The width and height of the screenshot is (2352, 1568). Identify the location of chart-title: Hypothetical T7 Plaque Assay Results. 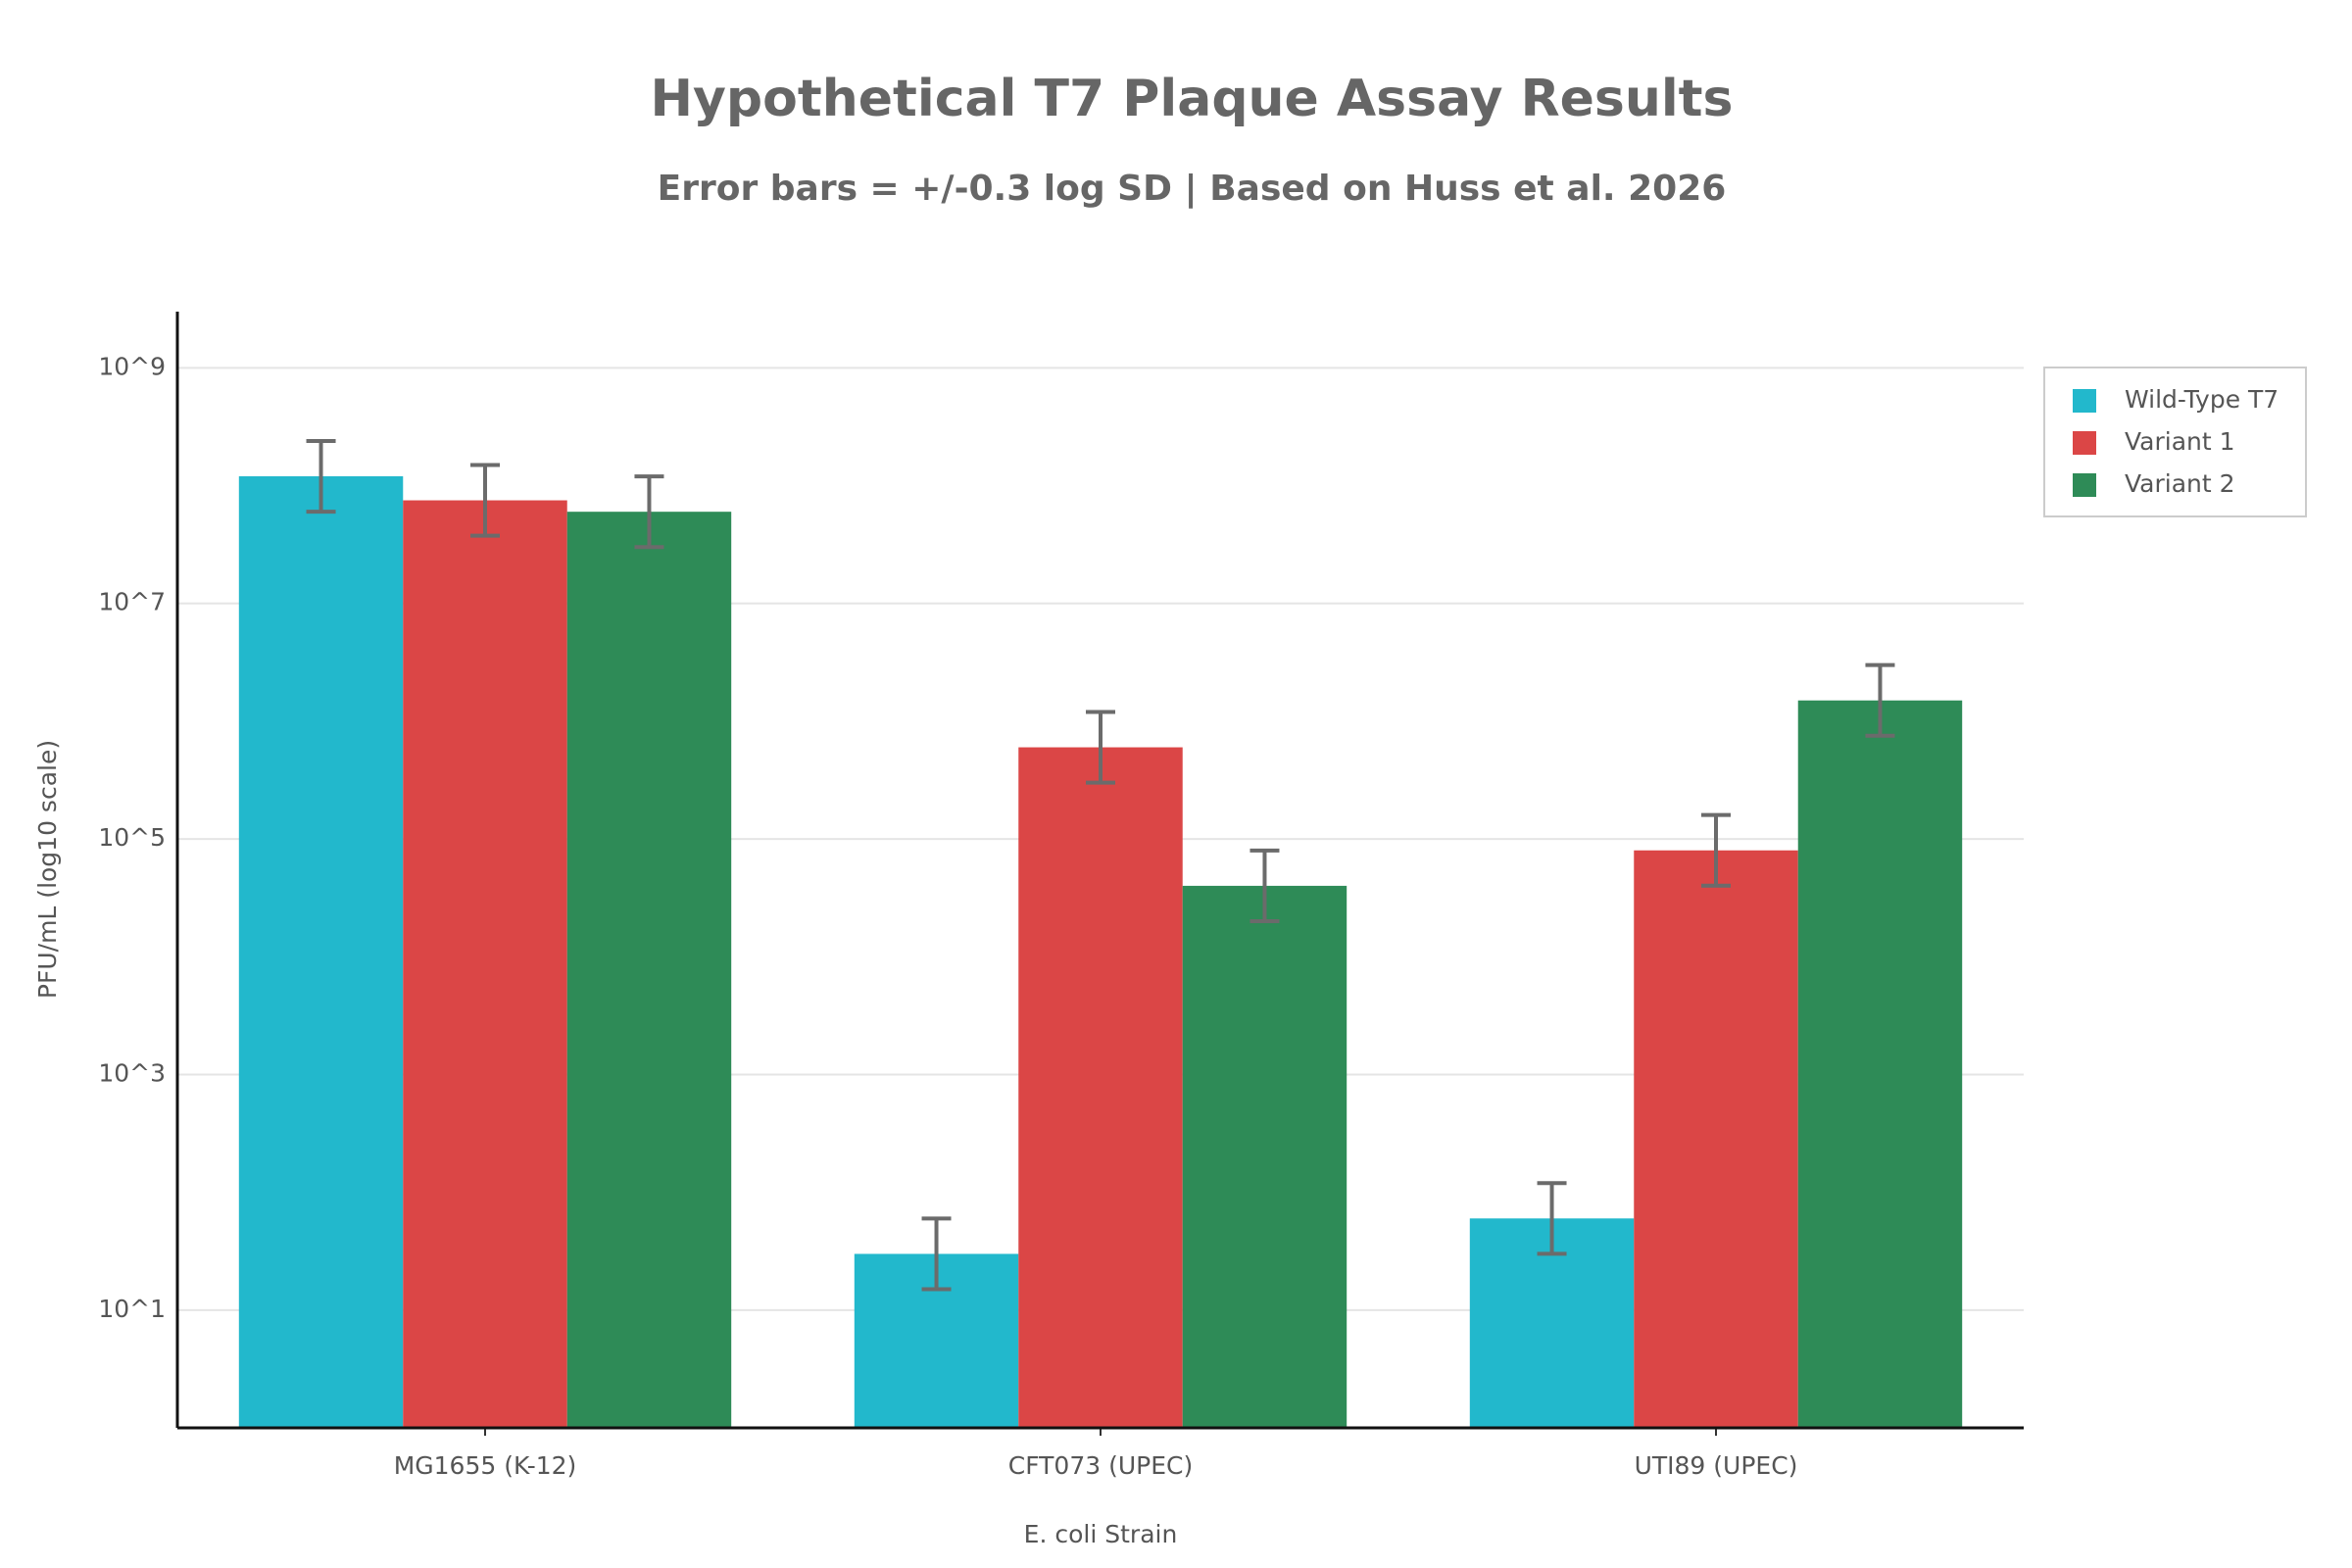
(1192, 99).